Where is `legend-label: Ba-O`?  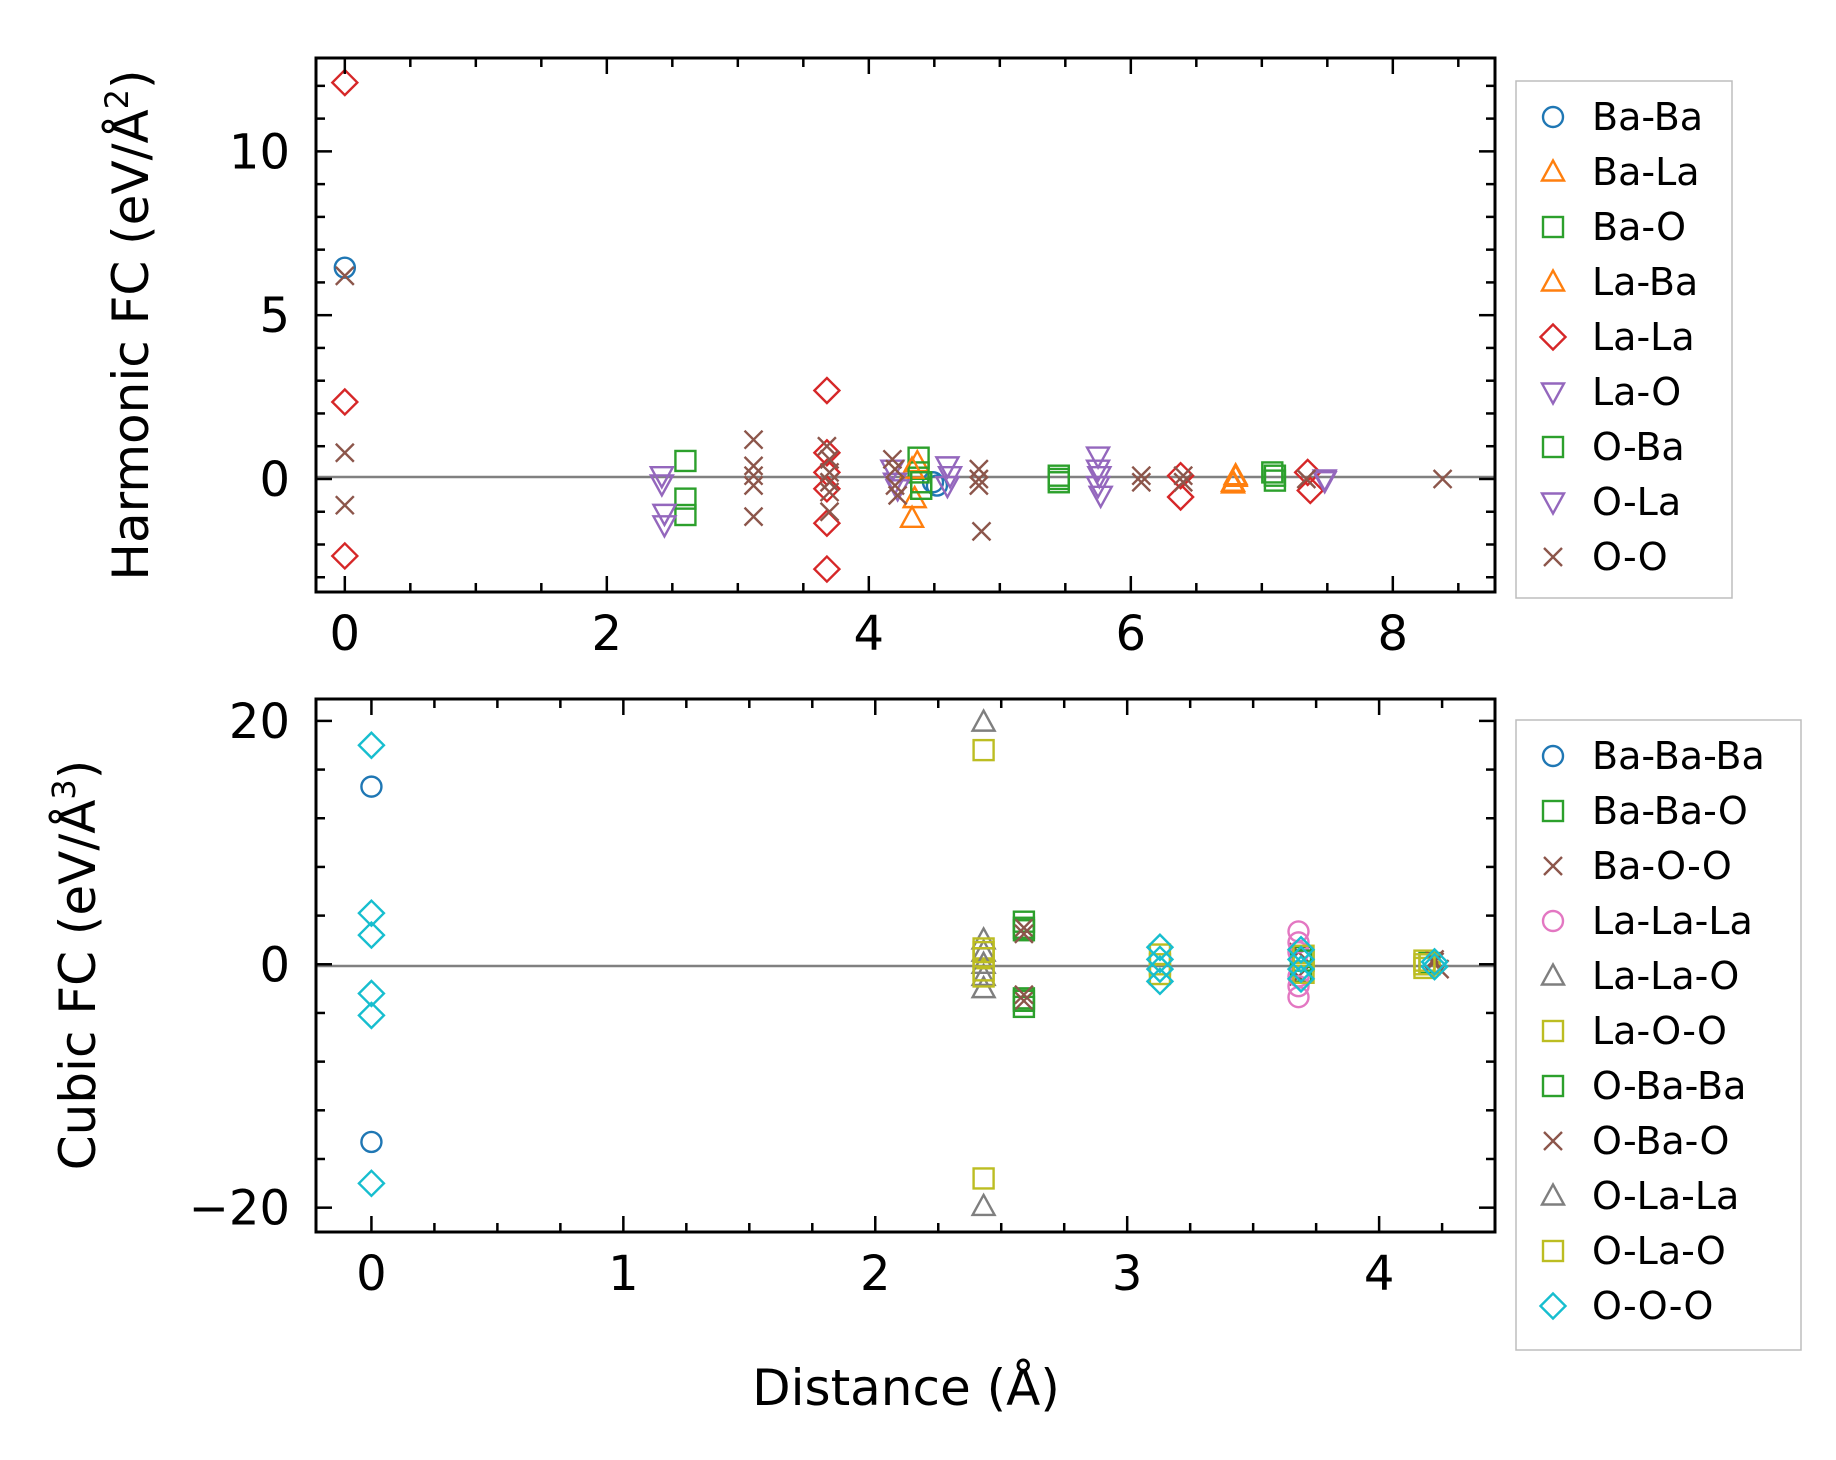 legend-label: Ba-O is located at coordinates (1639, 227).